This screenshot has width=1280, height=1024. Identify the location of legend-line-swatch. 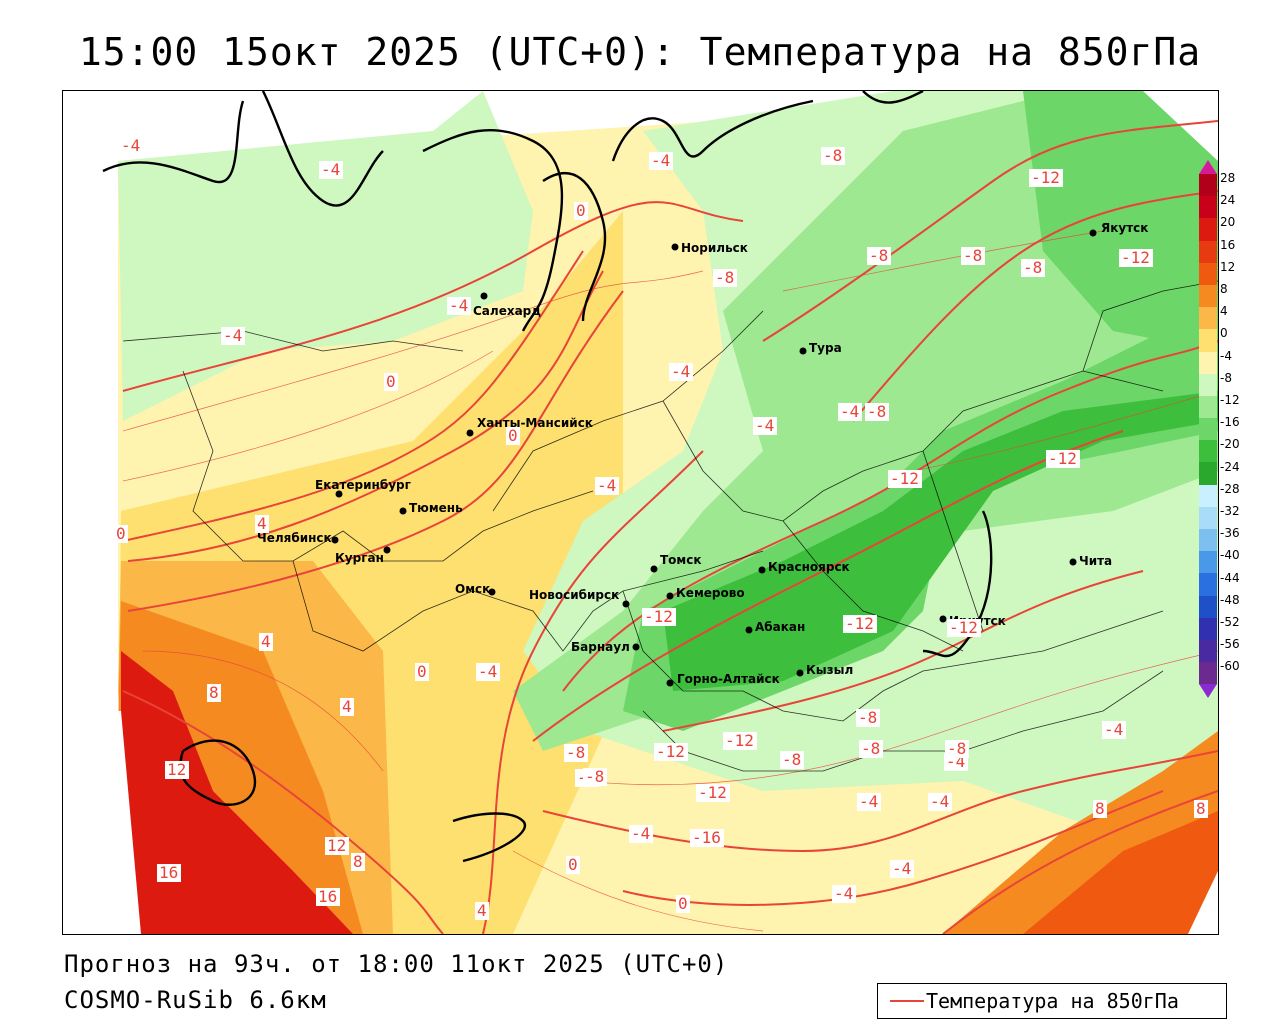
(907, 1001).